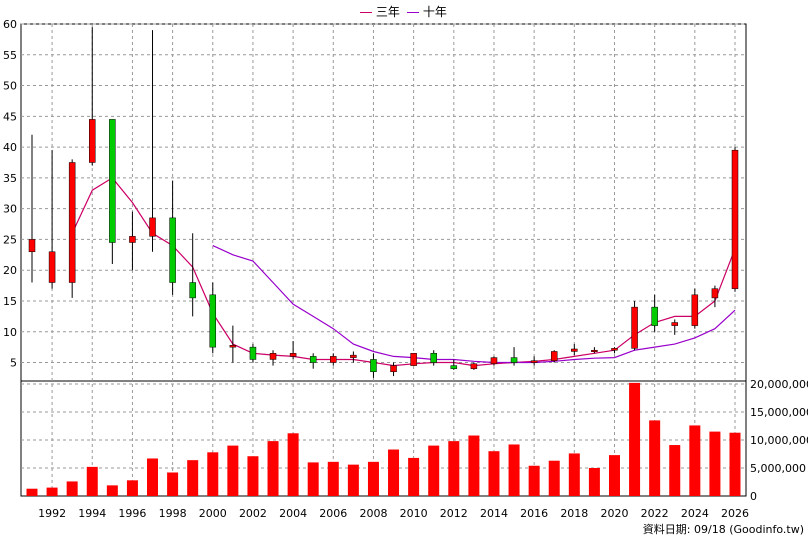 The image size is (808, 540). Describe the element at coordinates (655, 513) in the screenshot. I see `x-tick-label: 2022` at that location.